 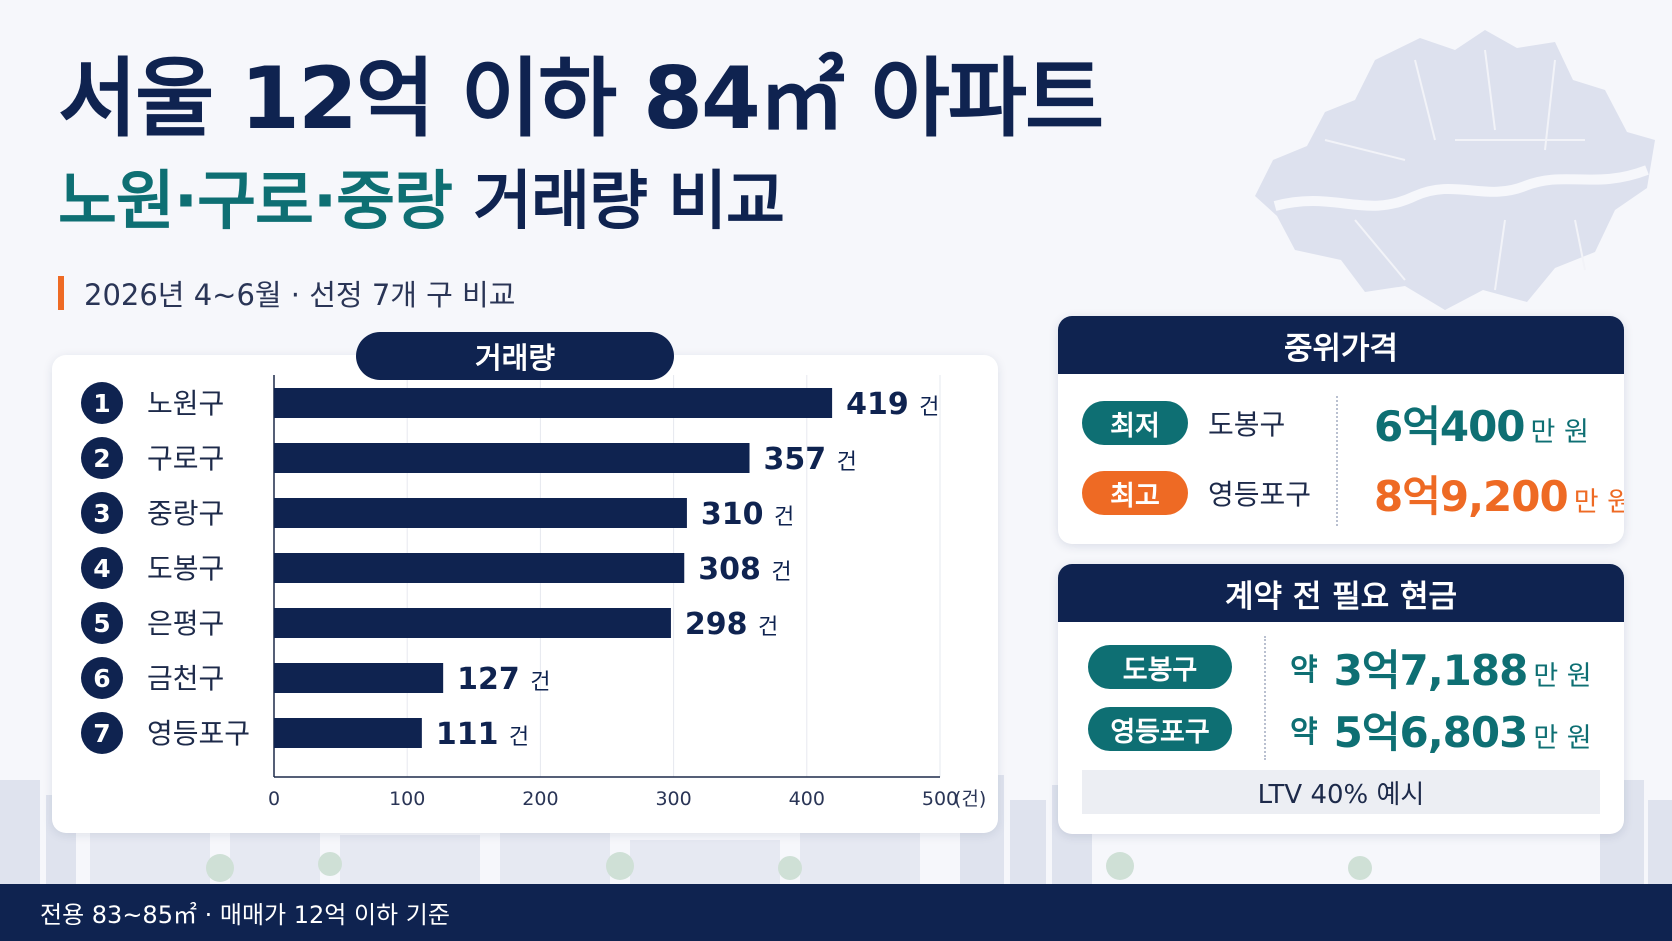 I want to click on median-price-card: 중위가격 최저 도봉구 6억400 만 원 최고 영등포구 8억9,200 만 원, so click(x=1341, y=430).